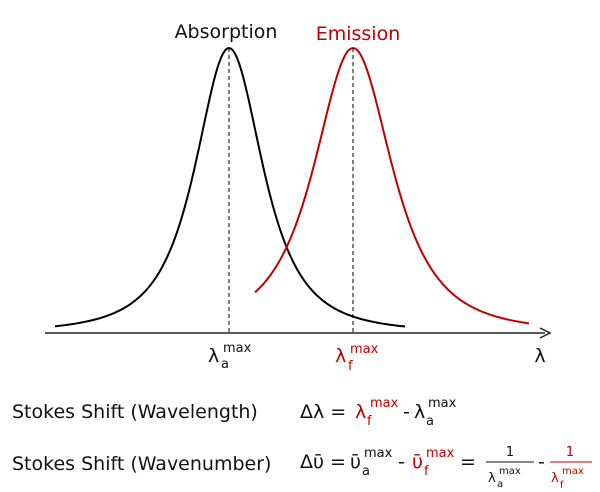 This screenshot has height=492, width=600. What do you see at coordinates (323, 412) in the screenshot?
I see `equation-lhs: Δλ =` at bounding box center [323, 412].